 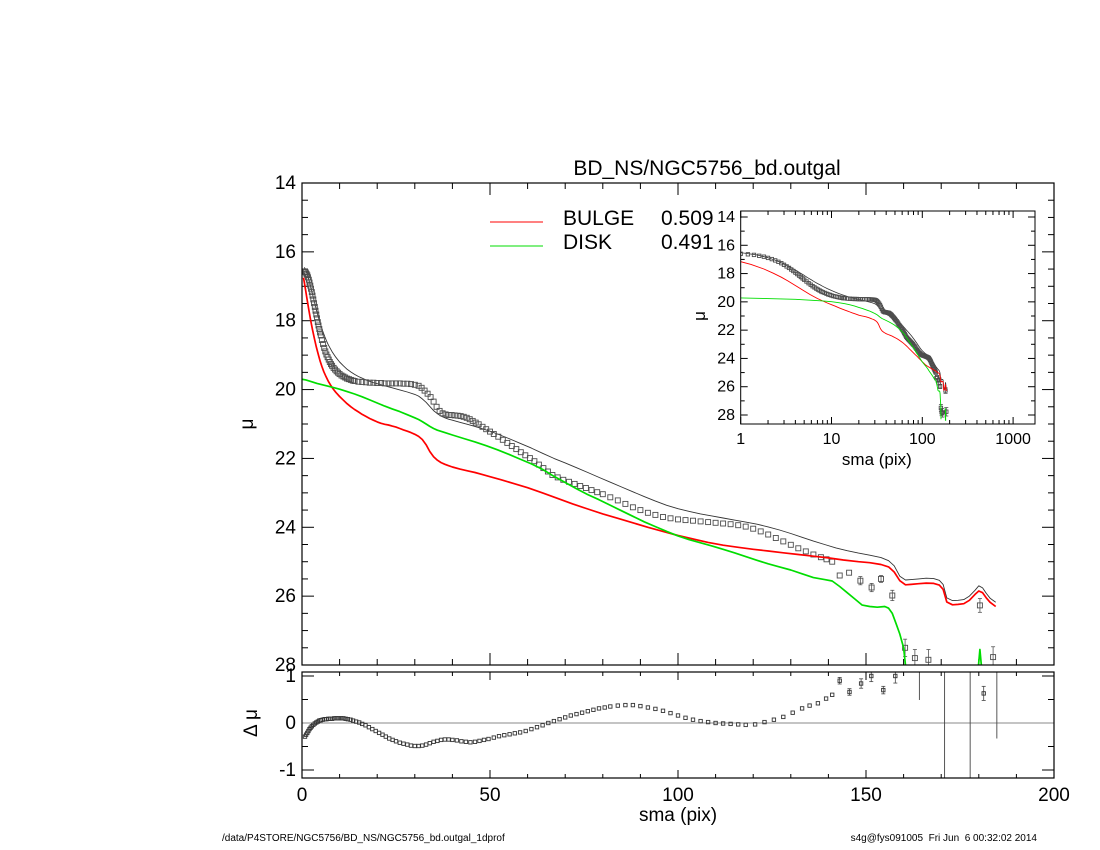 I want to click on residual-ytick-label: -1, so click(x=287, y=770).